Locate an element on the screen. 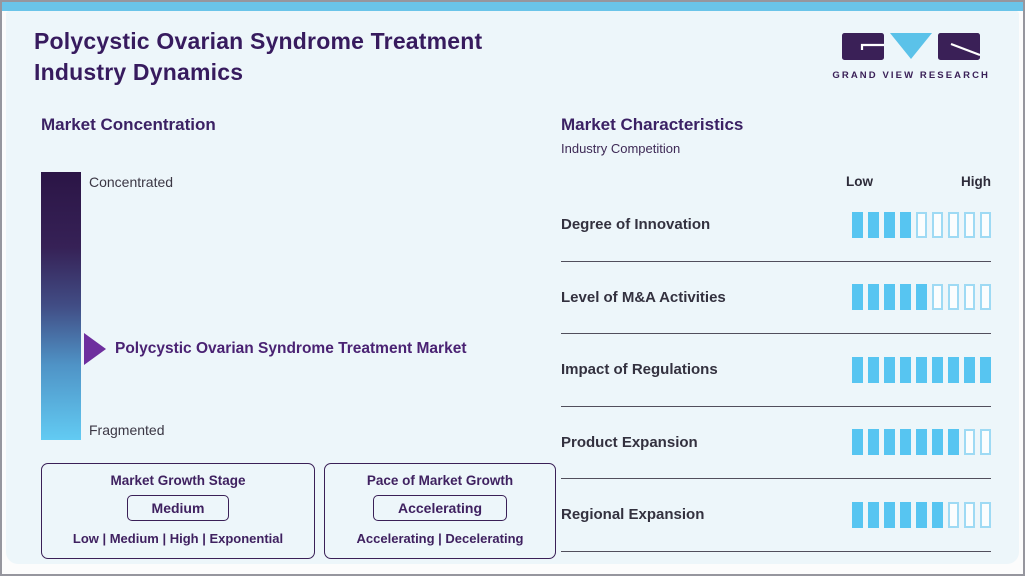 The image size is (1025, 576). concentrated-label: Concentrated is located at coordinates (131, 182).